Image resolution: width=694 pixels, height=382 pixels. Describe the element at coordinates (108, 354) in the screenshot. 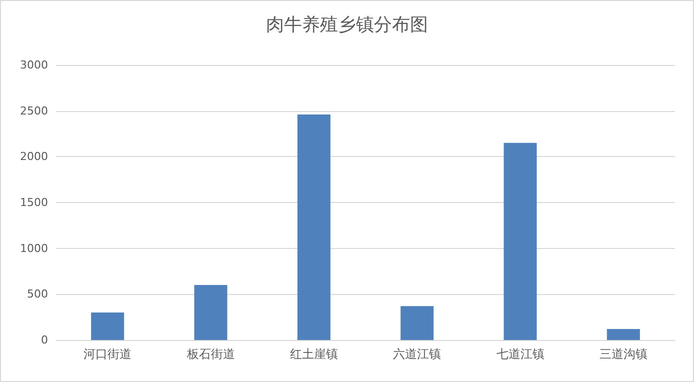

I see `x-tick-label: 河口街道` at that location.